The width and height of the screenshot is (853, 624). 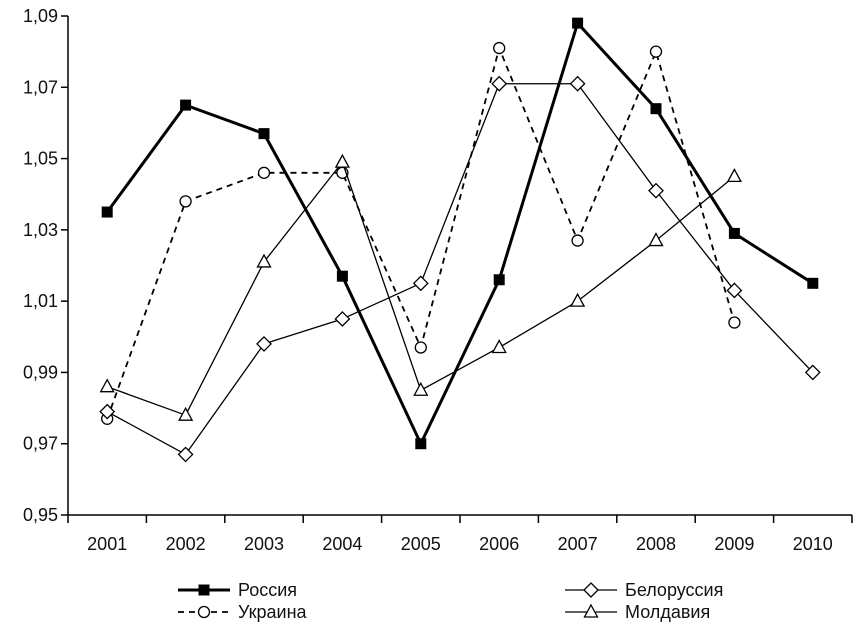 I want to click on y-tick-label: 1,09, so click(x=40, y=16).